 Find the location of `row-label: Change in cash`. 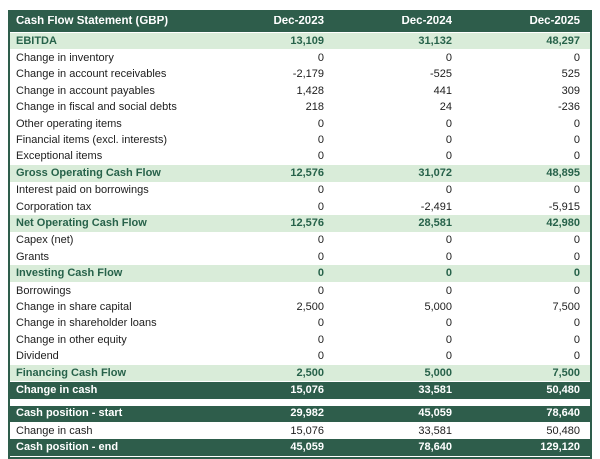

row-label: Change in cash is located at coordinates (54, 431).